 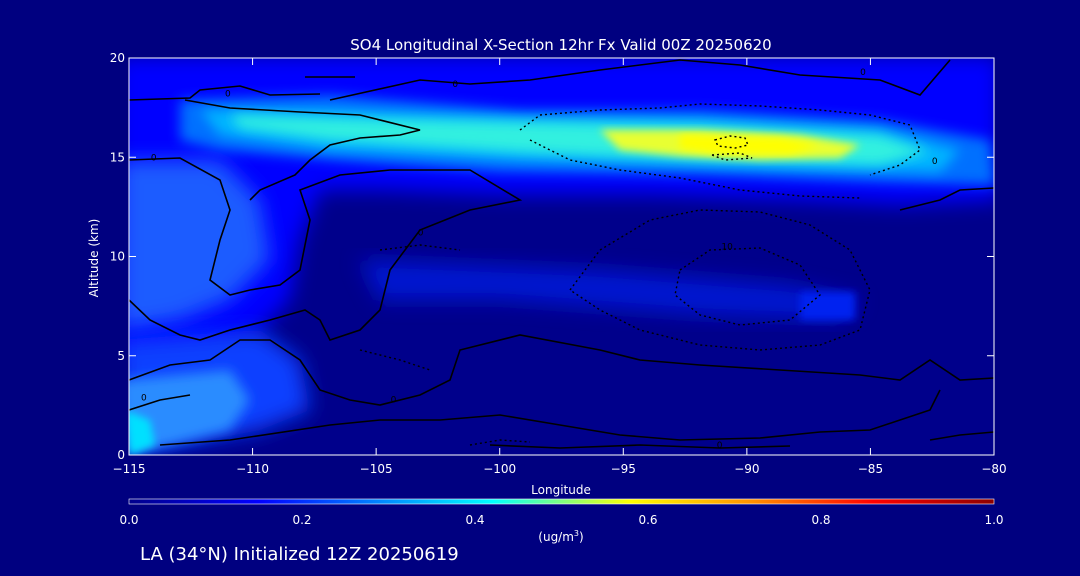 I want to click on y-axis-label: Altitude (km), so click(x=94, y=258).